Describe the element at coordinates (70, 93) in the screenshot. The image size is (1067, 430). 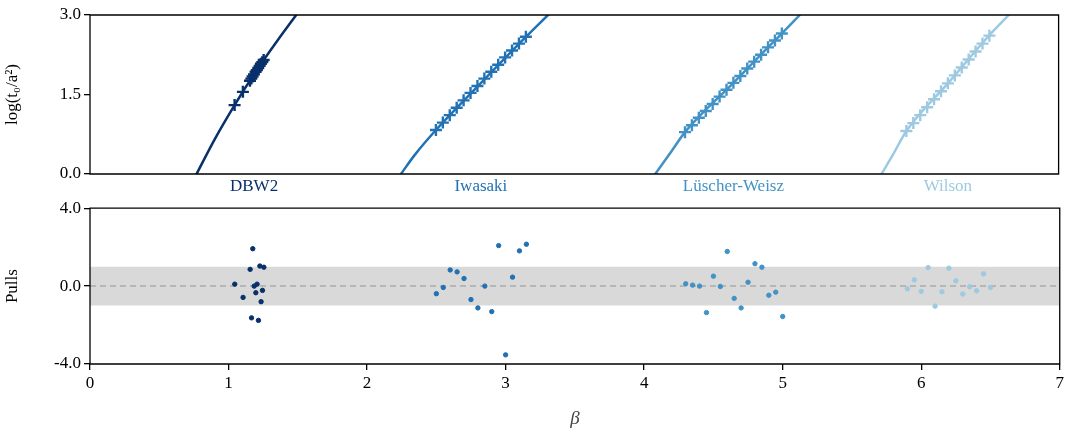
I see `y-tick-label: 1.5` at that location.